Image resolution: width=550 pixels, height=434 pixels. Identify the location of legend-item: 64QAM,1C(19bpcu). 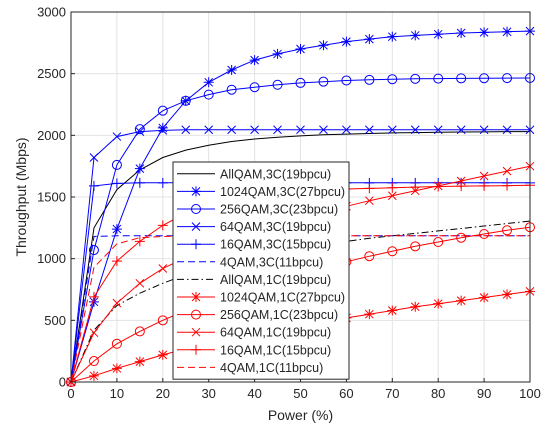
(254, 333).